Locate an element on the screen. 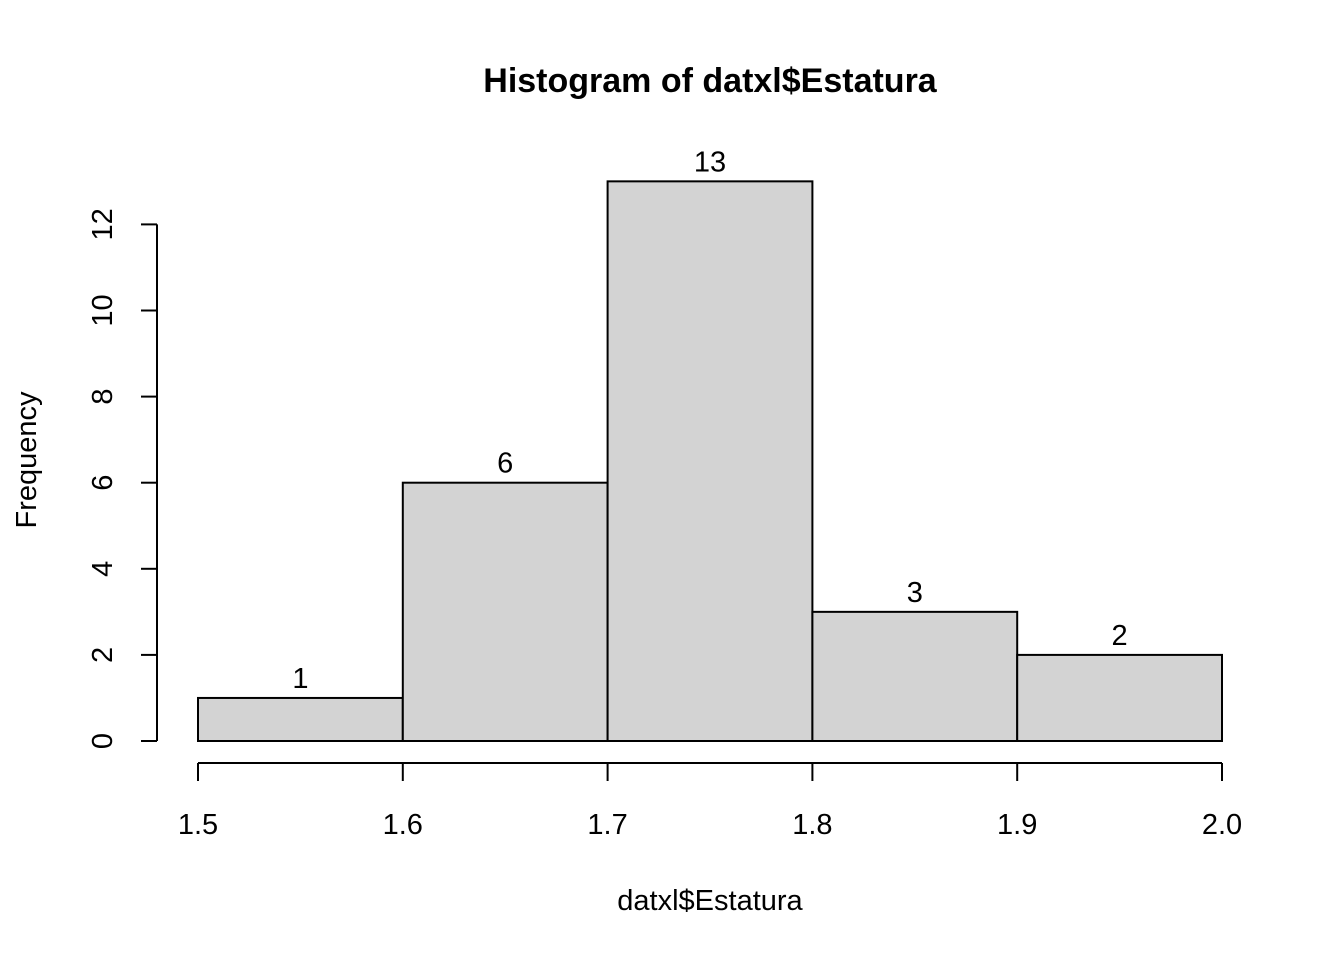 Image resolution: width=1344 pixels, height=960 pixels. y-tick-label: 6 is located at coordinates (103, 483).